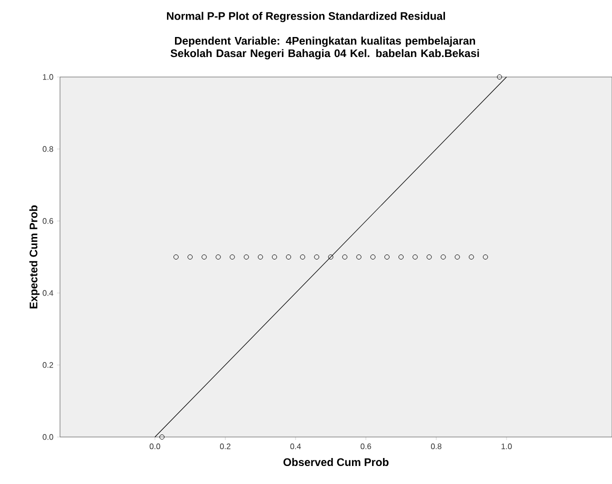 Image resolution: width=612 pixels, height=484 pixels. What do you see at coordinates (336, 462) in the screenshot?
I see `x-axis-title: Observed Cum Prob` at bounding box center [336, 462].